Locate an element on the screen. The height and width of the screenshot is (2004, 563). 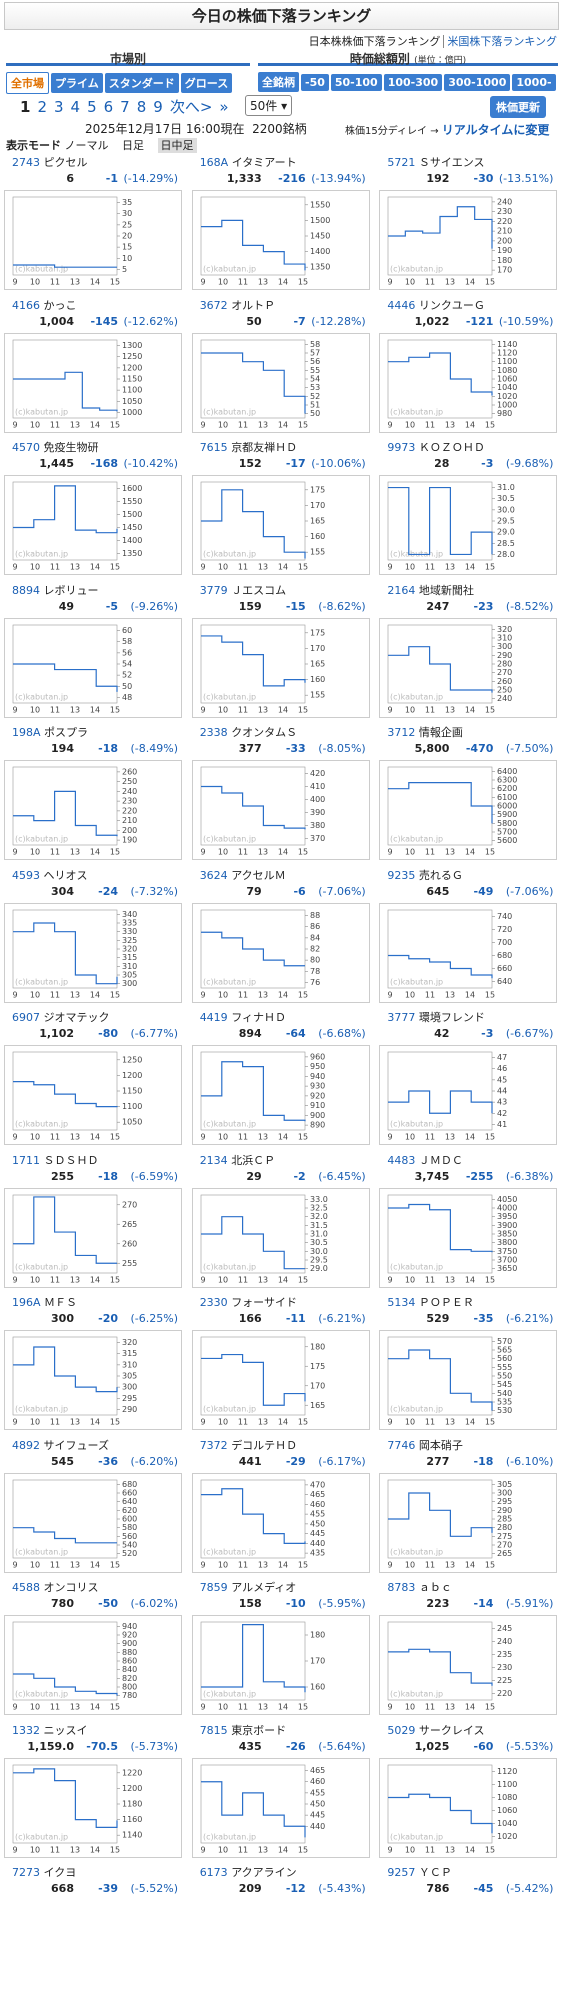
stock-heading: 5721 Ｓサイエンス is located at coordinates (435, 162).